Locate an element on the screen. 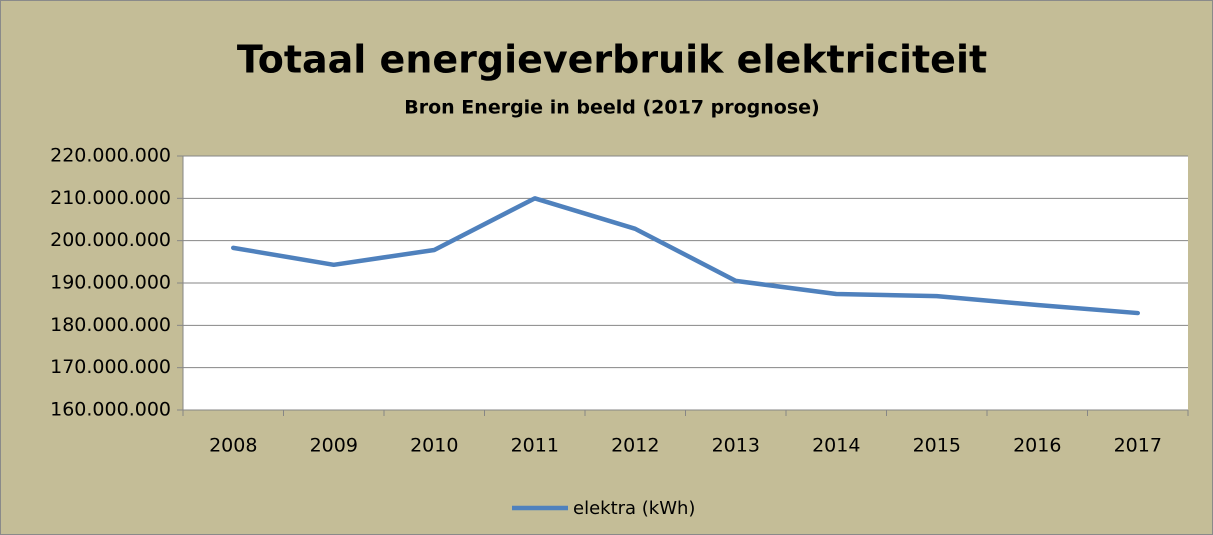 Image resolution: width=1213 pixels, height=535 pixels. x-tick-label: 2012 is located at coordinates (635, 446).